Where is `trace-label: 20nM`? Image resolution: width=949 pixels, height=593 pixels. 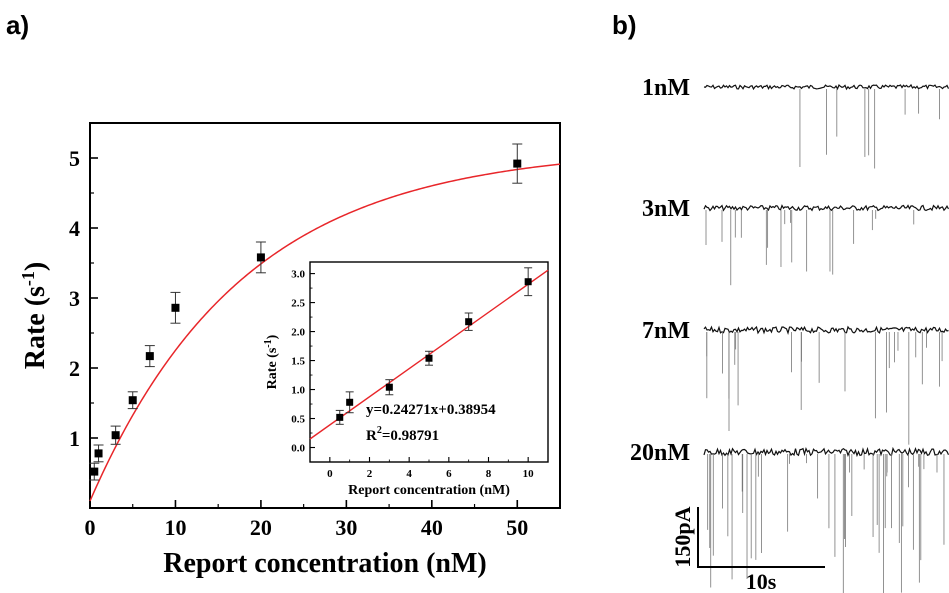 trace-label: 20nM is located at coordinates (660, 453).